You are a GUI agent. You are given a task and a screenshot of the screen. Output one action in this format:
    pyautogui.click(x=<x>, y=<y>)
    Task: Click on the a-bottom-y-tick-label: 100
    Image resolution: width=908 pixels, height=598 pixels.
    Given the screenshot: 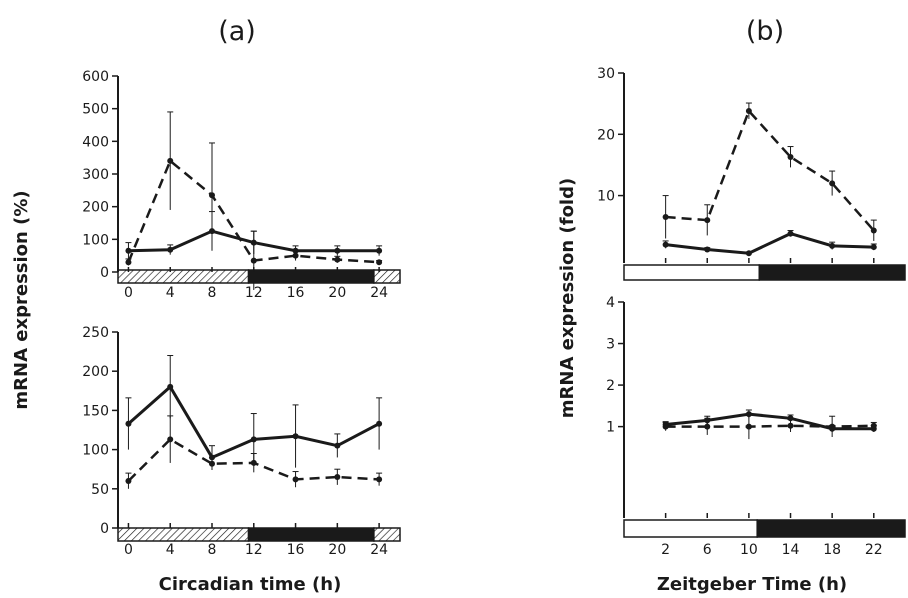 What is the action you would take?
    pyautogui.click(x=95, y=451)
    